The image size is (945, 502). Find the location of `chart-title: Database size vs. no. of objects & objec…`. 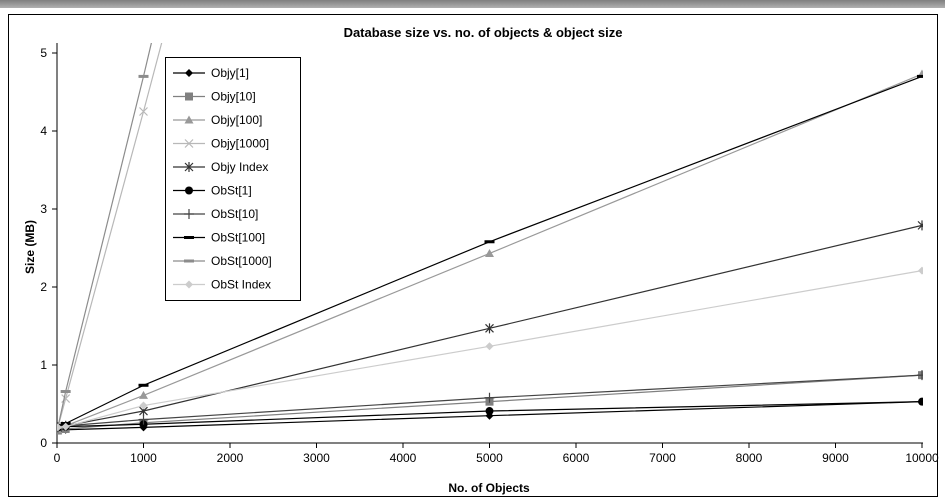

chart-title: Database size vs. no. of objects & objec… is located at coordinates (483, 32).